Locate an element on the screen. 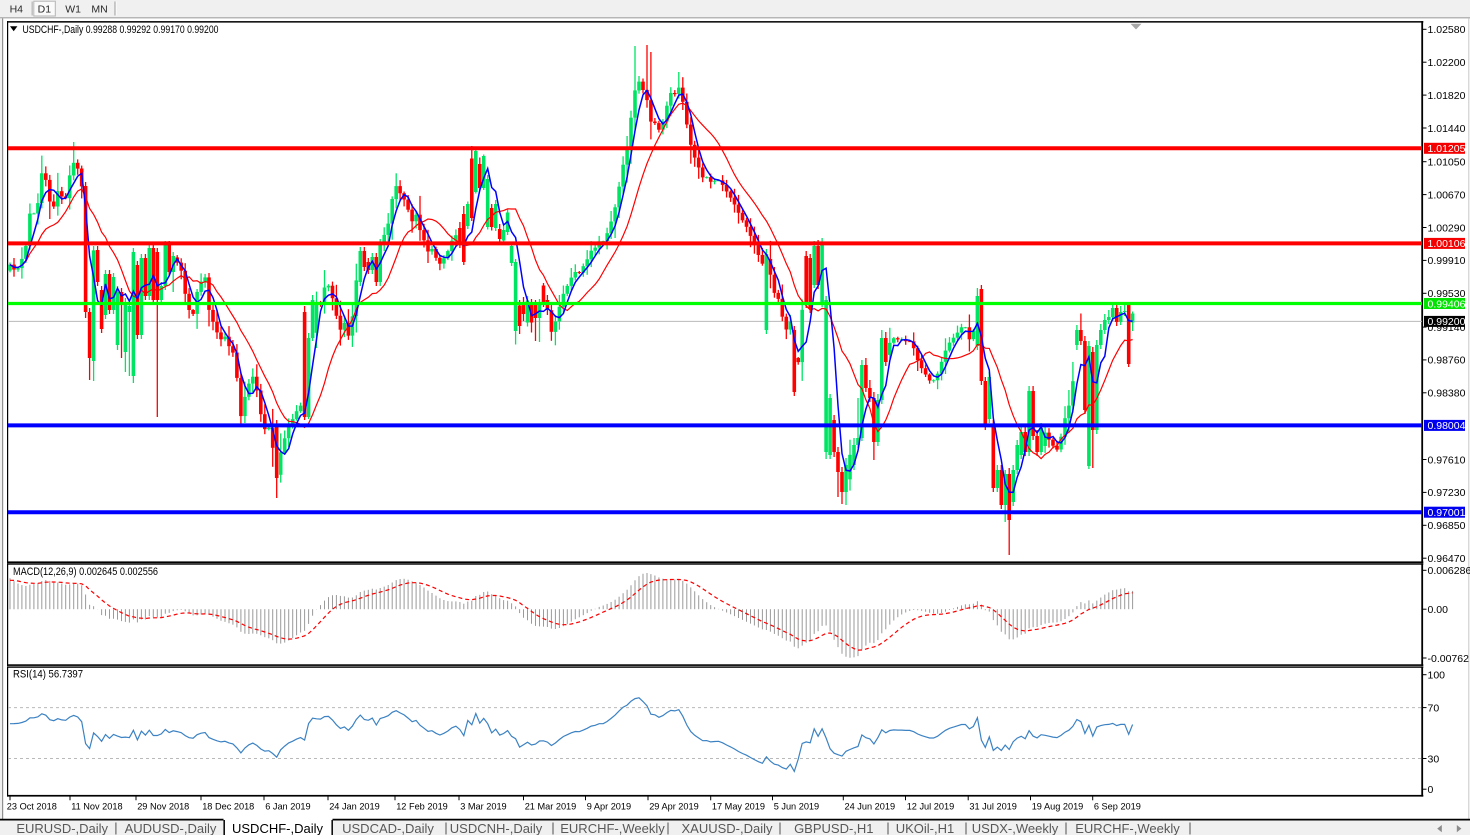 This screenshot has height=840, width=1470. svg-text: 0.97230 is located at coordinates (1447, 493).